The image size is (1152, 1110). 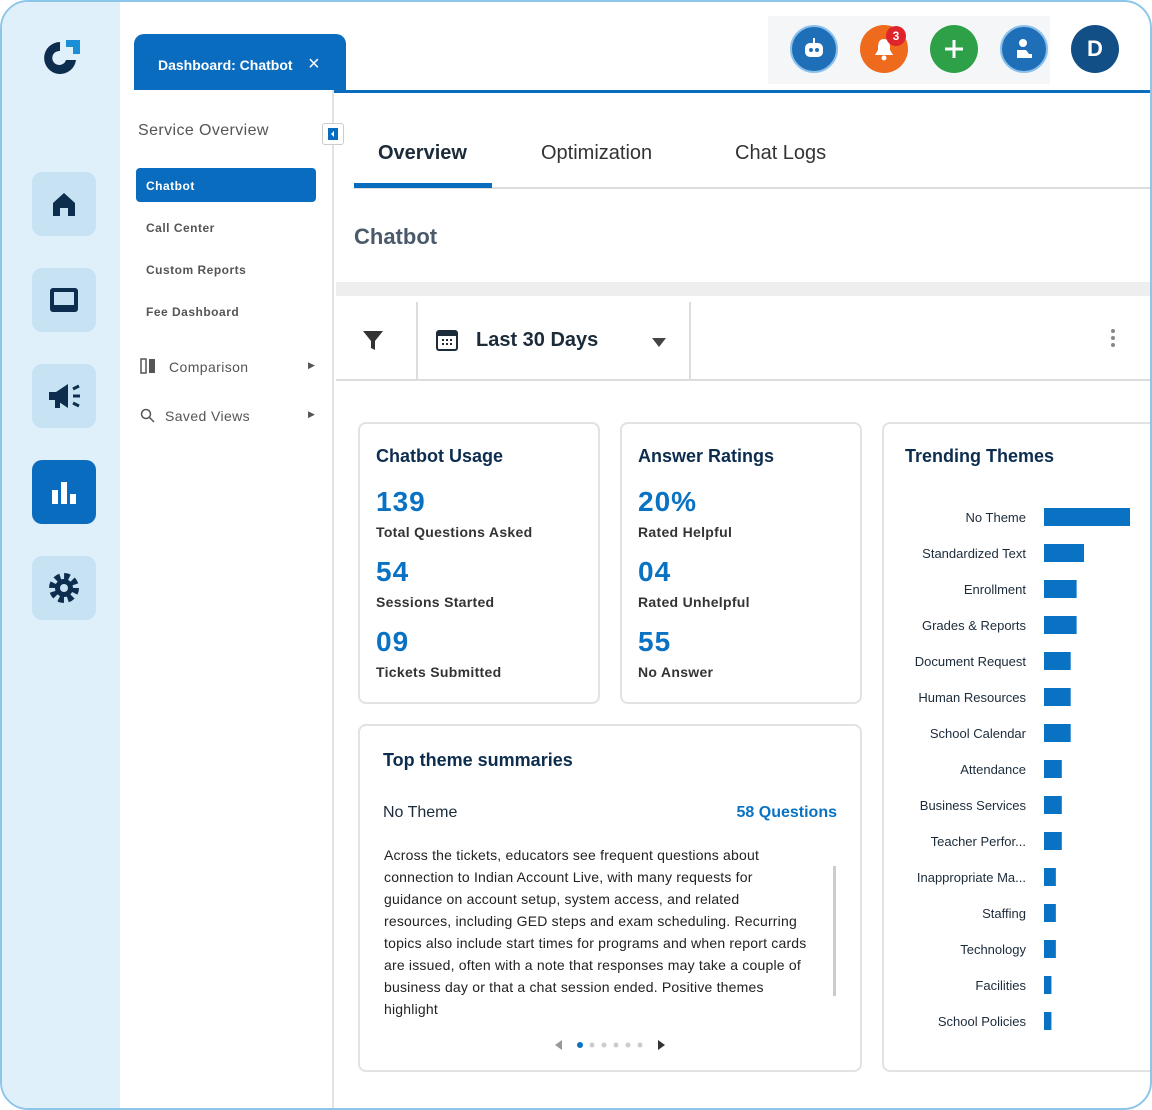 I want to click on support-button, so click(x=1024, y=49).